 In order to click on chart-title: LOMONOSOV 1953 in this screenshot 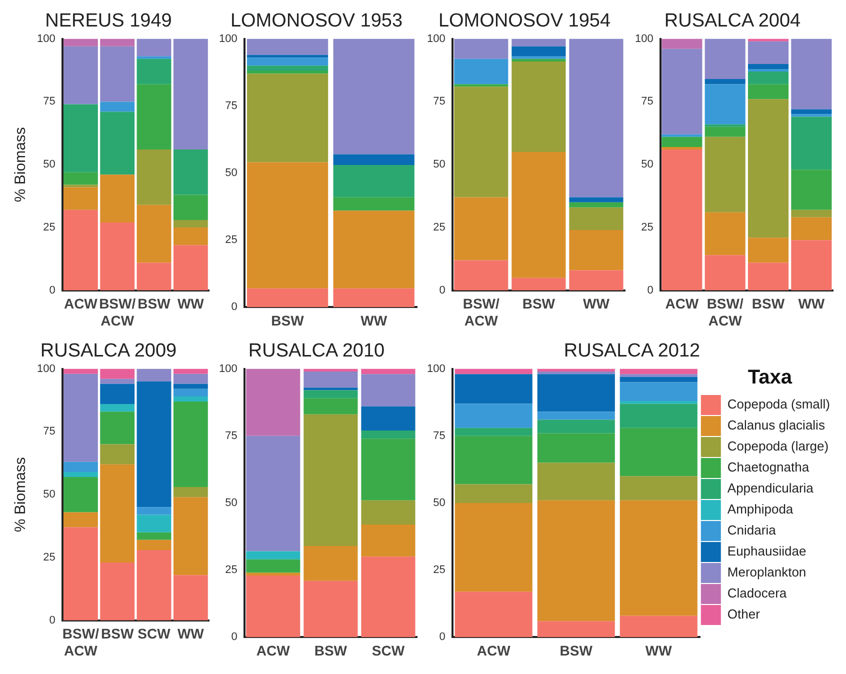, I will do `click(316, 21)`.